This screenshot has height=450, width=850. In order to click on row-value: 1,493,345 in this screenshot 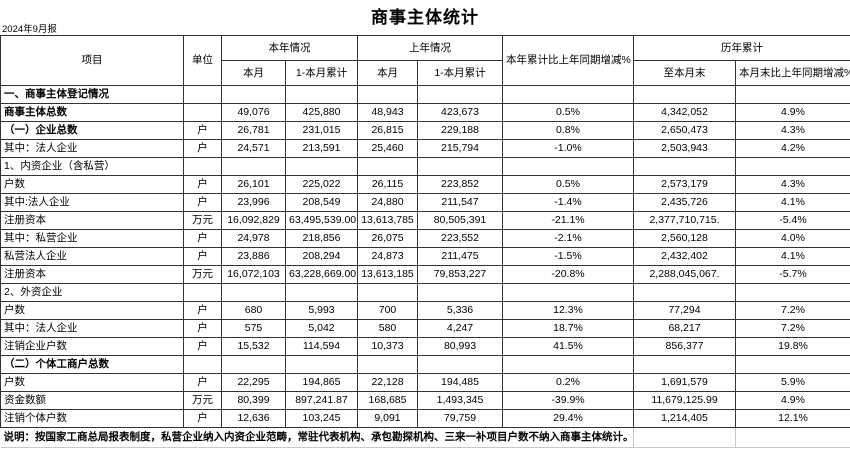, I will do `click(460, 400)`.